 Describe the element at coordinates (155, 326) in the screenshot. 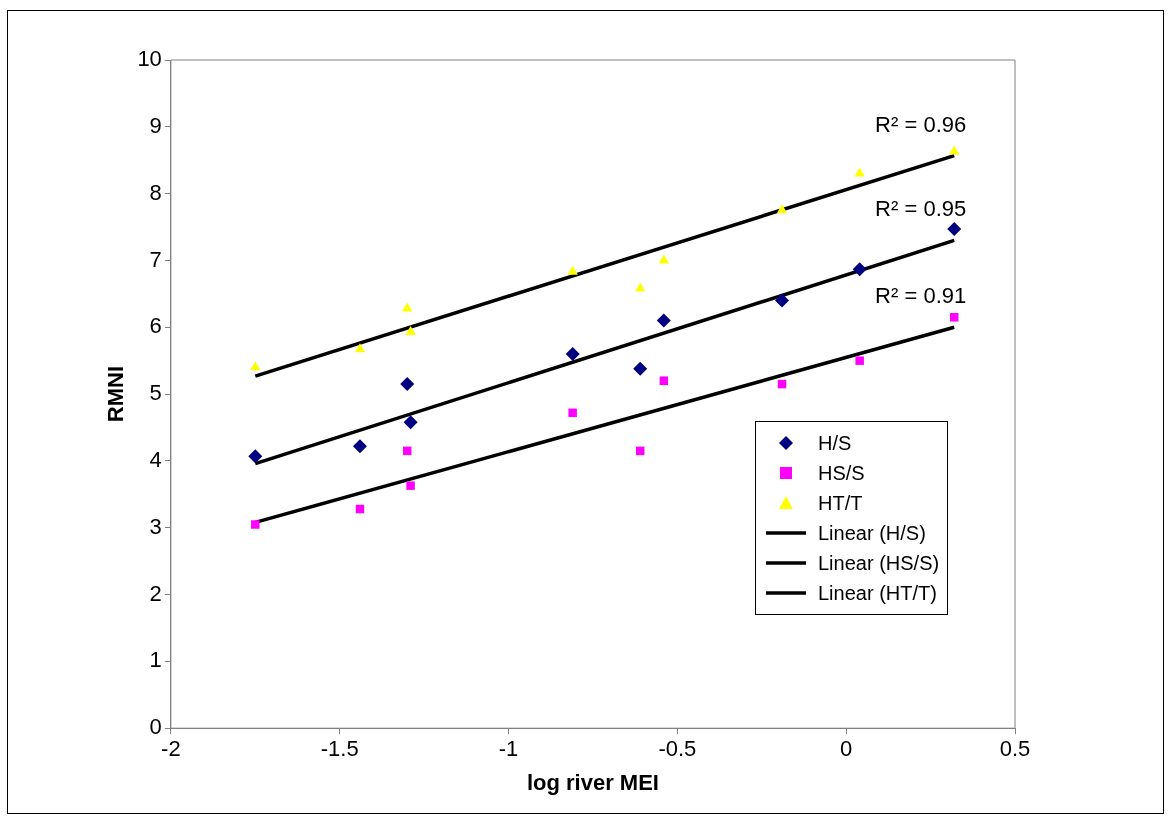

I see `y-tick-label: 6` at that location.